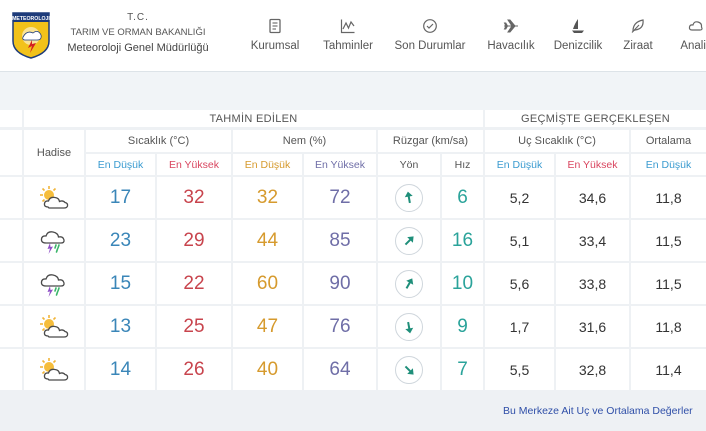 This screenshot has width=706, height=431. Describe the element at coordinates (519, 283) in the screenshot. I see `past-low-cell: 5,6` at that location.